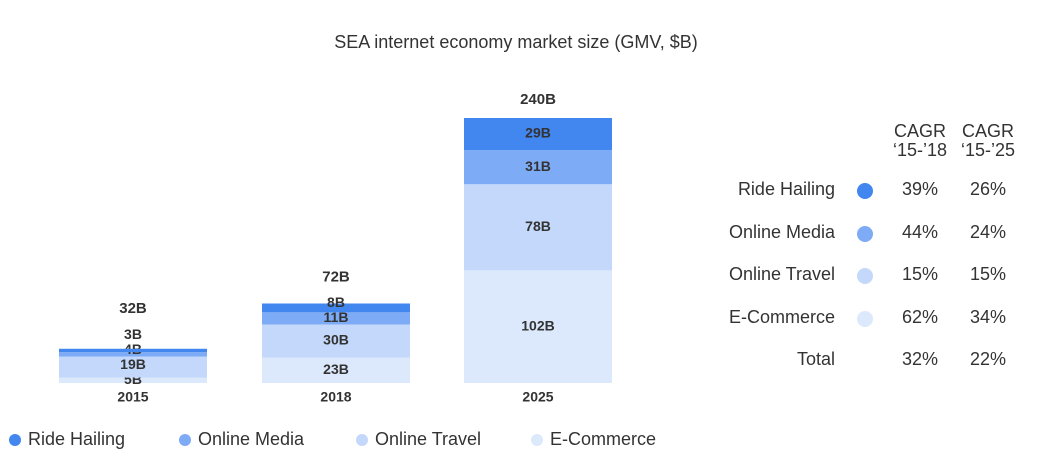 This screenshot has width=1043, height=470. I want to click on total-label: 72B, so click(336, 276).